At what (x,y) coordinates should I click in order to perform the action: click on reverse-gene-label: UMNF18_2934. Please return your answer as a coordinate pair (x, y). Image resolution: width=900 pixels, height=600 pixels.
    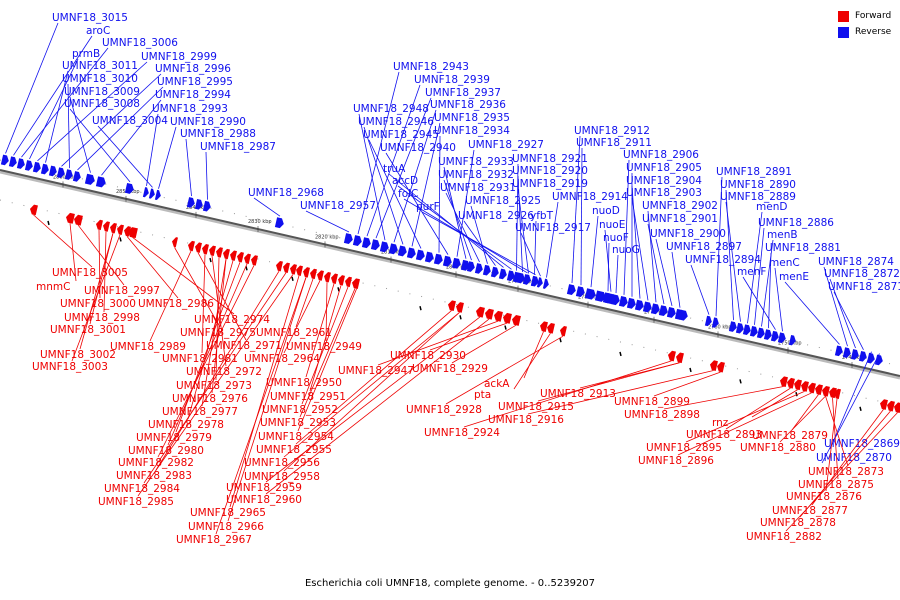
    Looking at the image, I should click on (472, 131).